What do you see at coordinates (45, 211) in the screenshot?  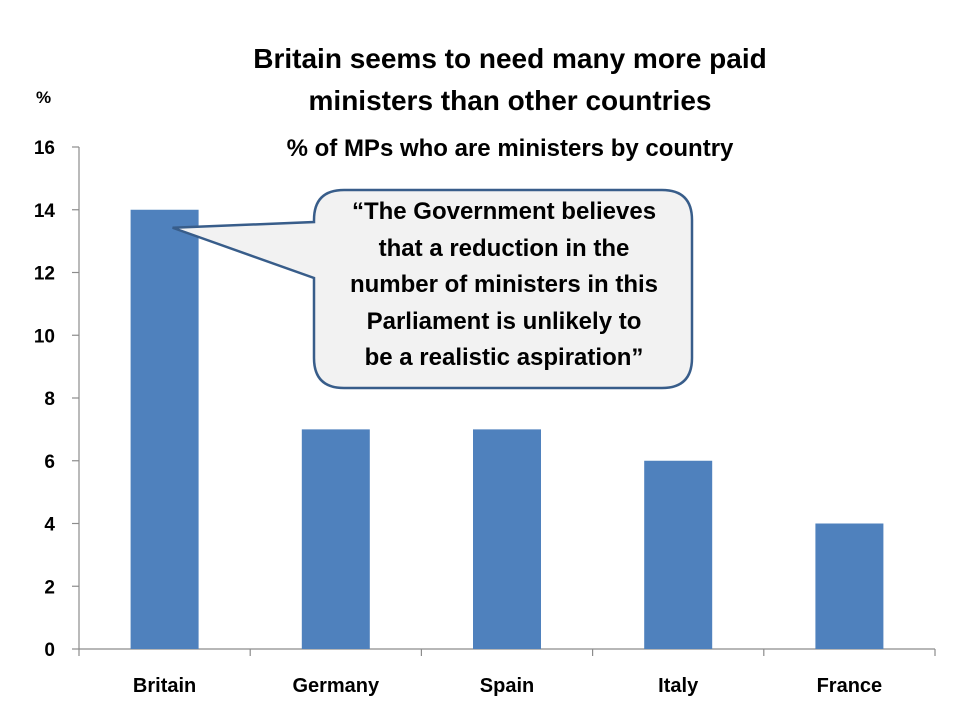 I see `y-tick-label: 14` at bounding box center [45, 211].